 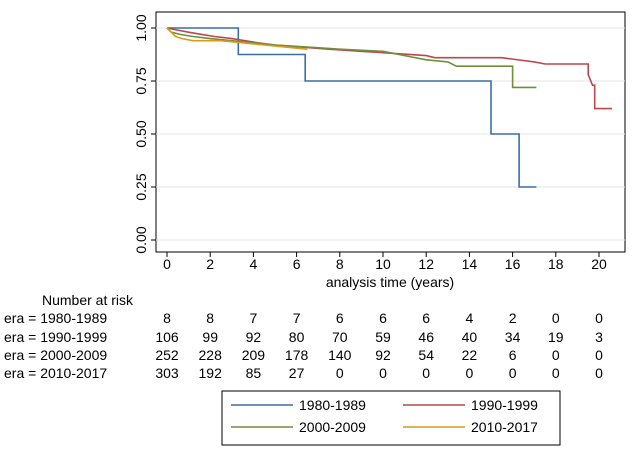 What do you see at coordinates (210, 264) in the screenshot?
I see `x-tick-label: 2` at bounding box center [210, 264].